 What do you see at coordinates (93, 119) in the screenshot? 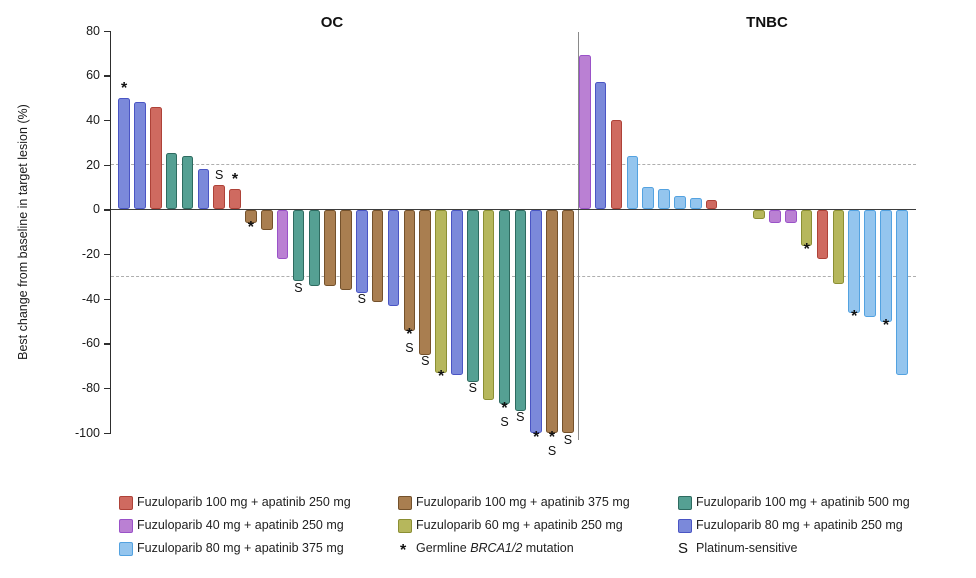
I see `y-tick-label: 40` at bounding box center [93, 119].